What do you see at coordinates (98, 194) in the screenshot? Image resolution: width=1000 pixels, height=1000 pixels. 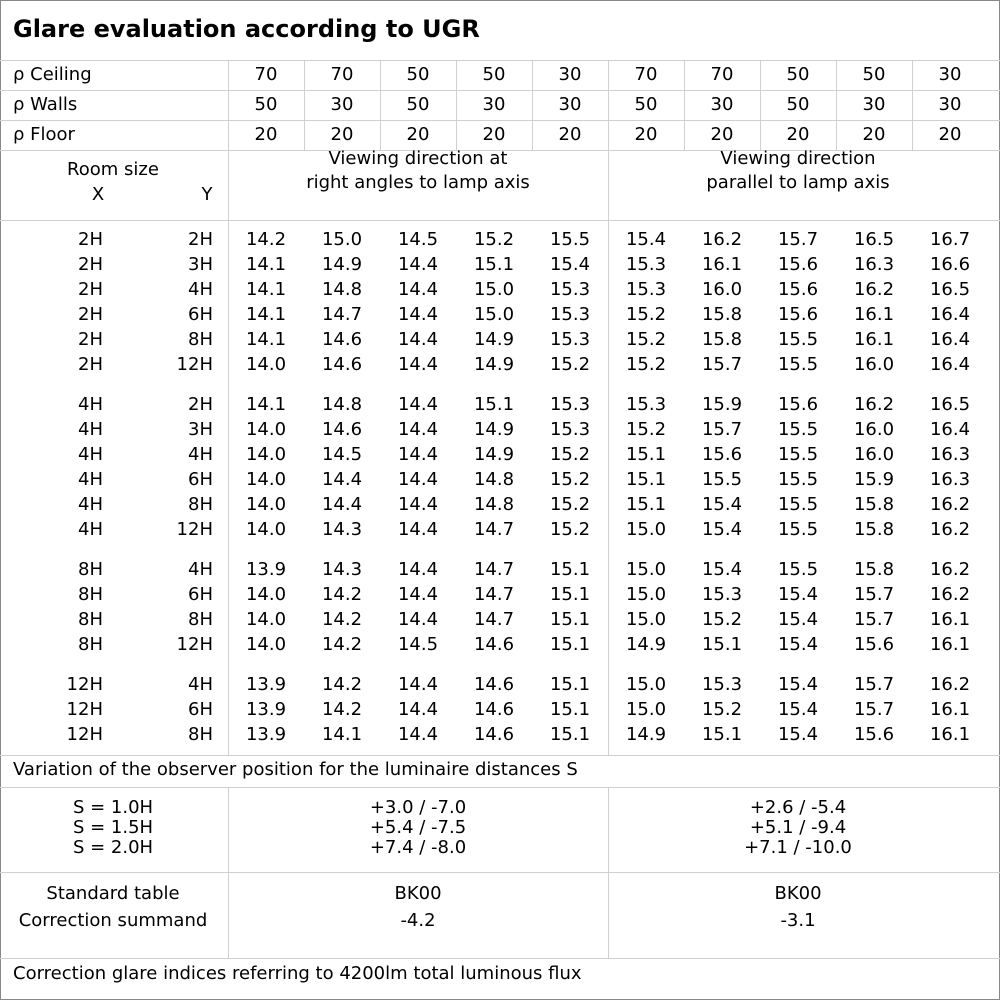 I see `x-header: X` at bounding box center [98, 194].